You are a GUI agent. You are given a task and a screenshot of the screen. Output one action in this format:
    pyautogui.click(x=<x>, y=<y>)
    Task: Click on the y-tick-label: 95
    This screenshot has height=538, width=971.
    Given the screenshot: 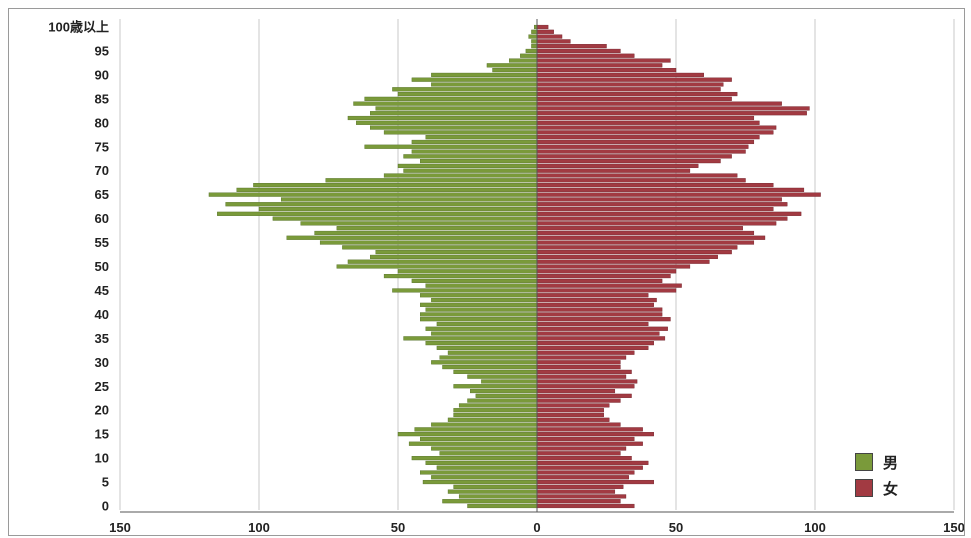 What is the action you would take?
    pyautogui.click(x=102, y=50)
    